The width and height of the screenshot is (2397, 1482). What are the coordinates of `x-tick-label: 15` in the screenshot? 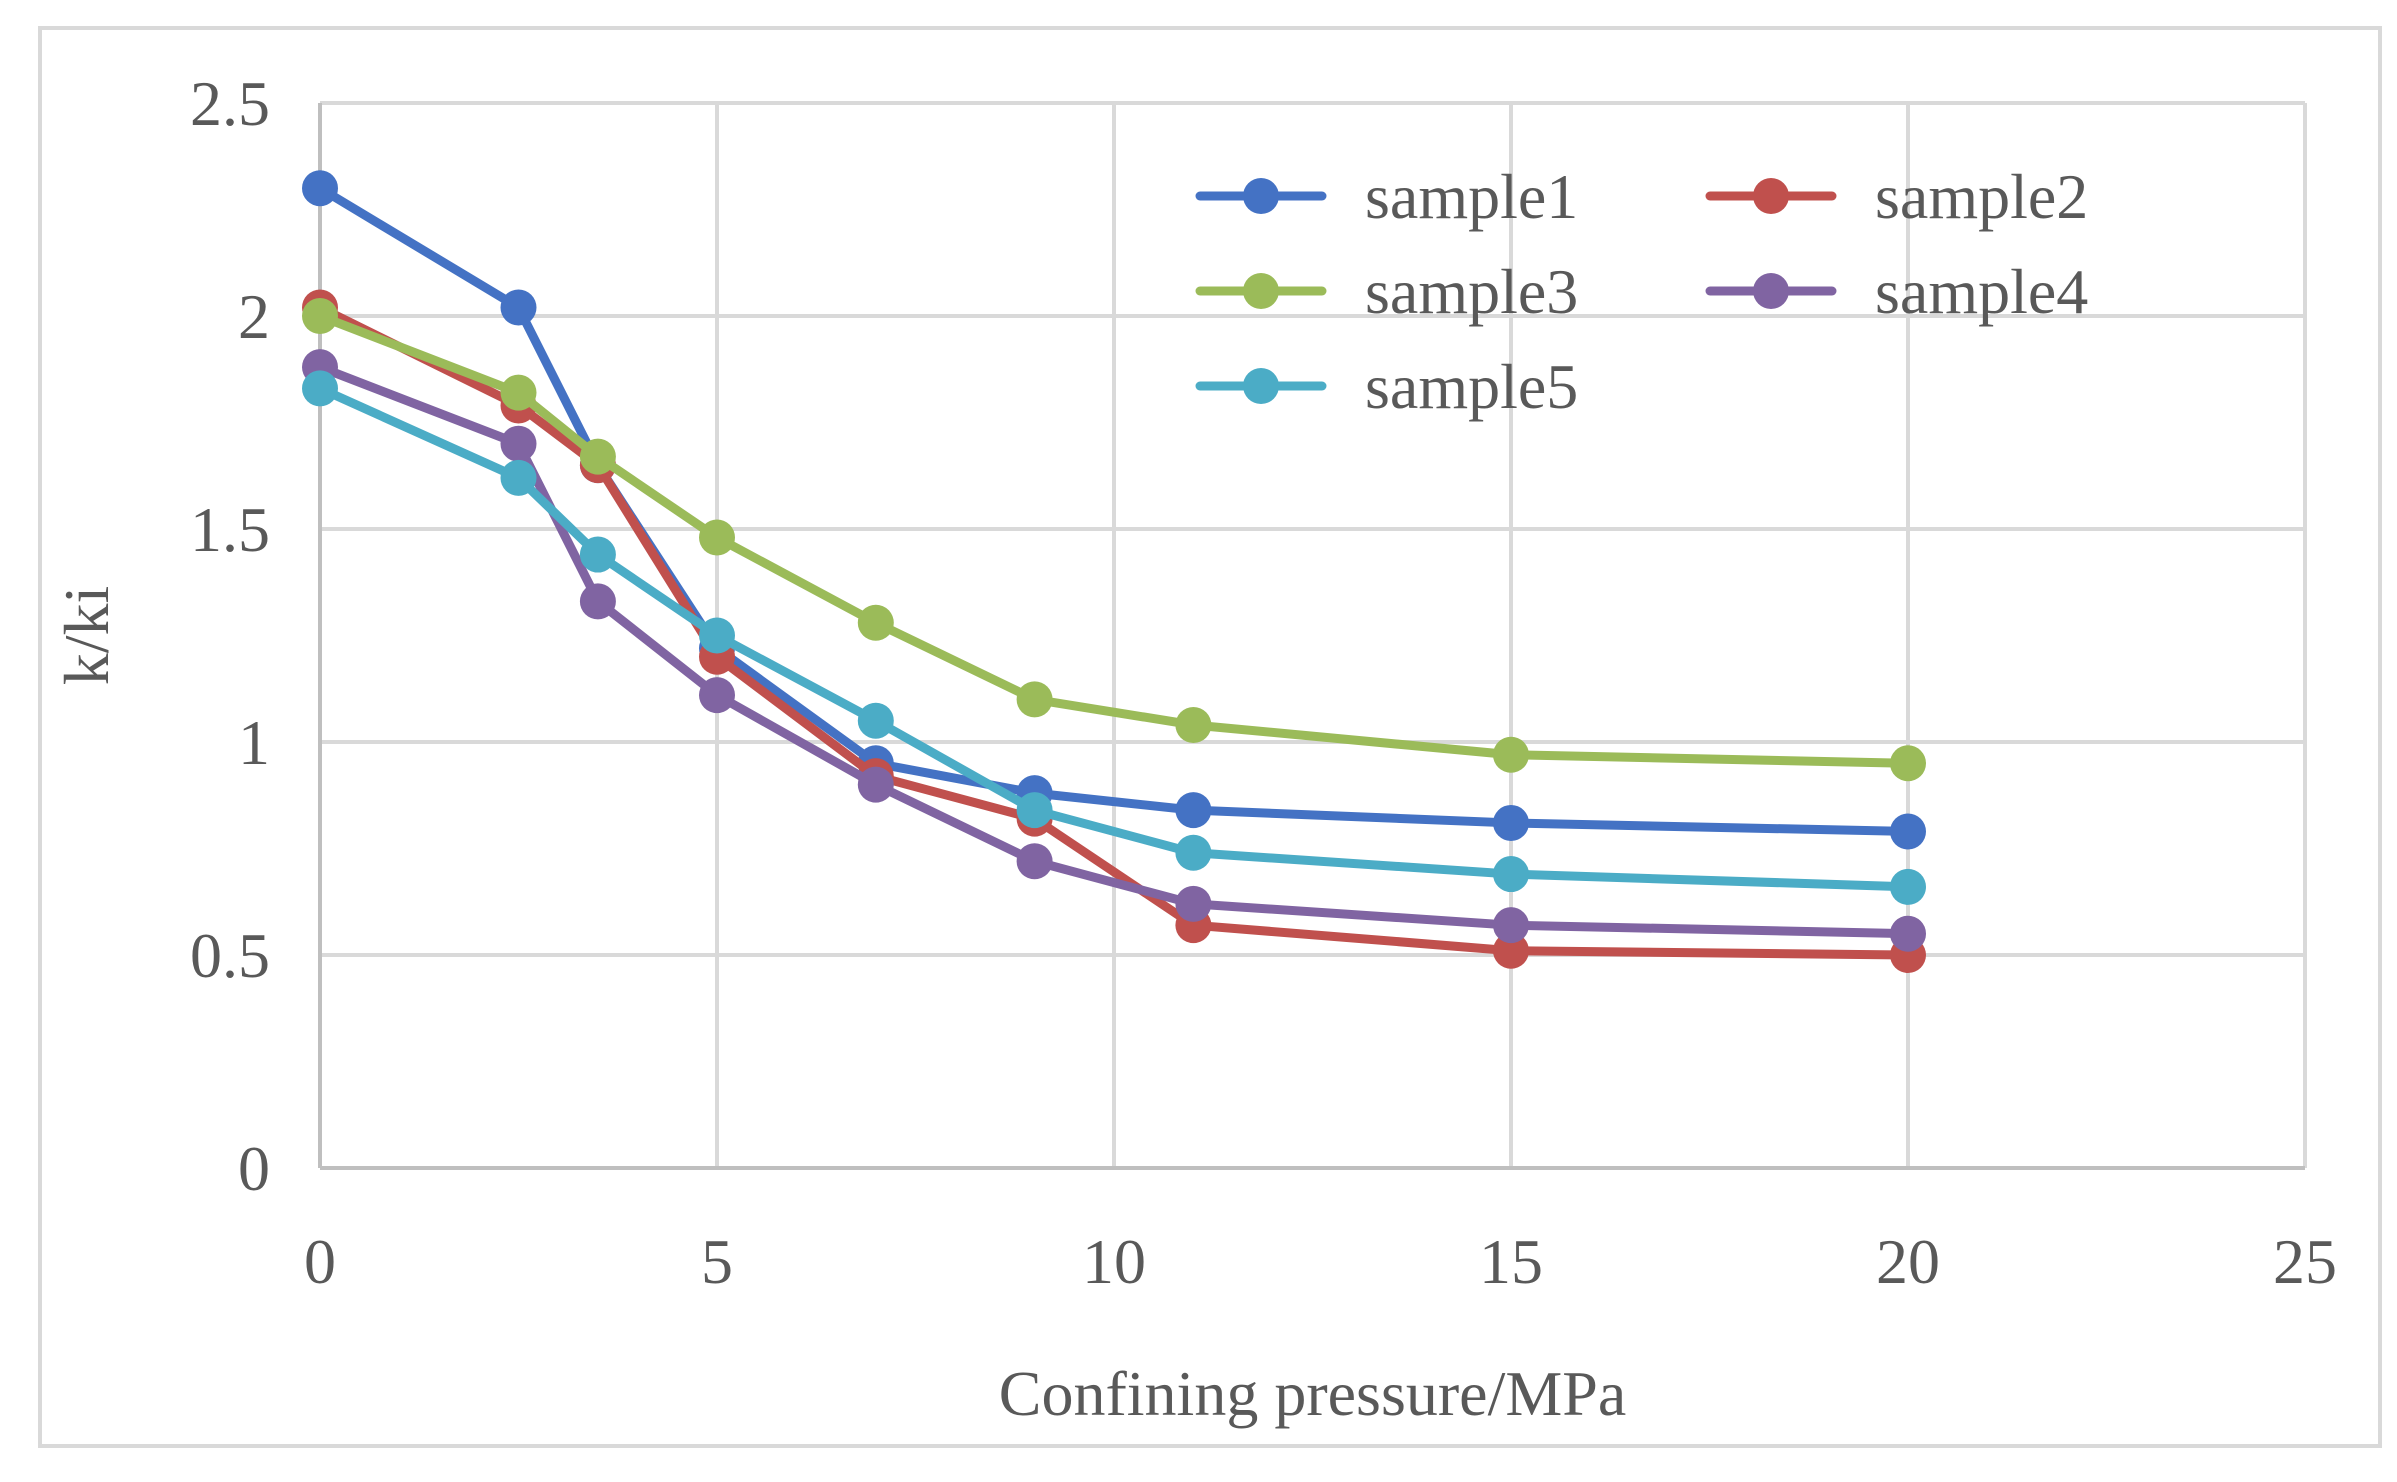 It's located at (1511, 1261).